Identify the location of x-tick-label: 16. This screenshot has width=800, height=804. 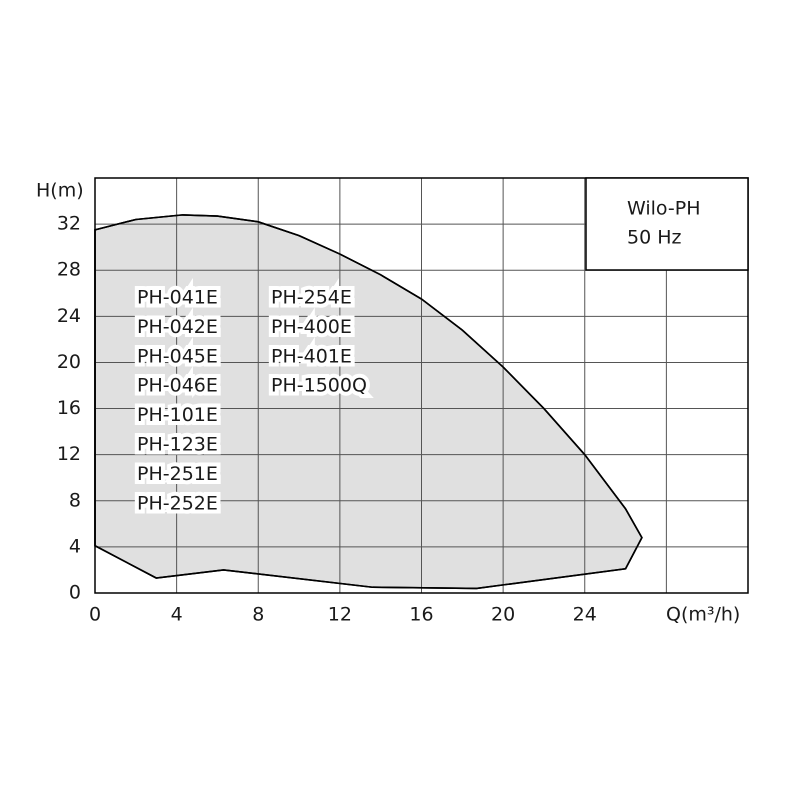
(421, 615).